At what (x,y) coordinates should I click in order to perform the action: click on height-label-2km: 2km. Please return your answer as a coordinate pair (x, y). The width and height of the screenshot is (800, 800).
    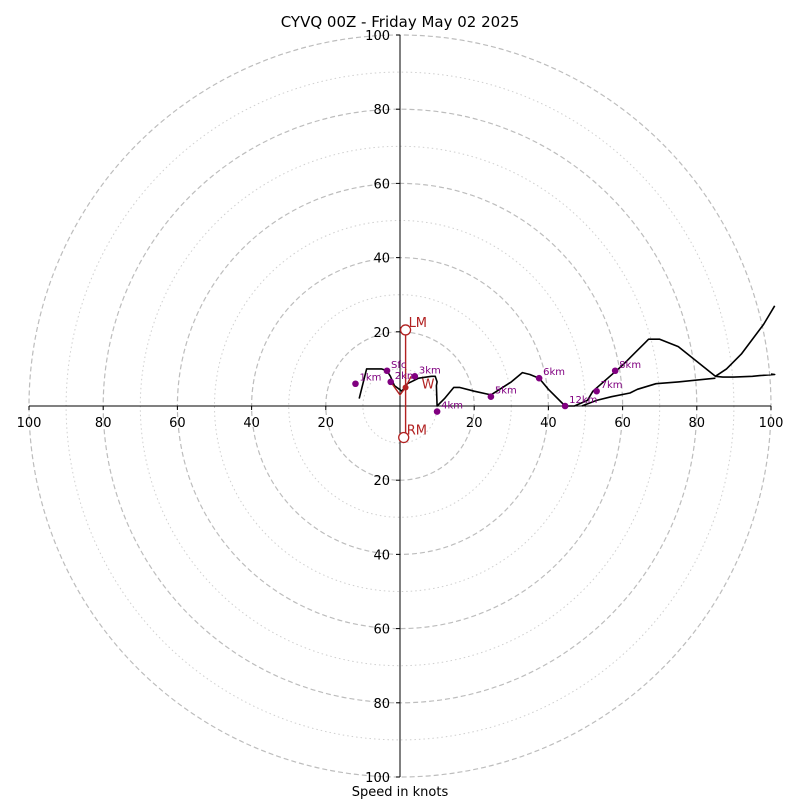
    Looking at the image, I should click on (406, 376).